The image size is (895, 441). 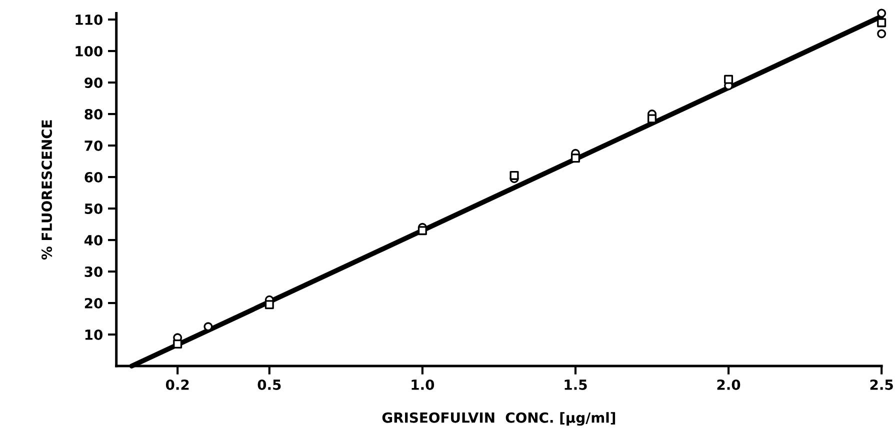 What do you see at coordinates (93, 240) in the screenshot?
I see `y-tick-label: 40` at bounding box center [93, 240].